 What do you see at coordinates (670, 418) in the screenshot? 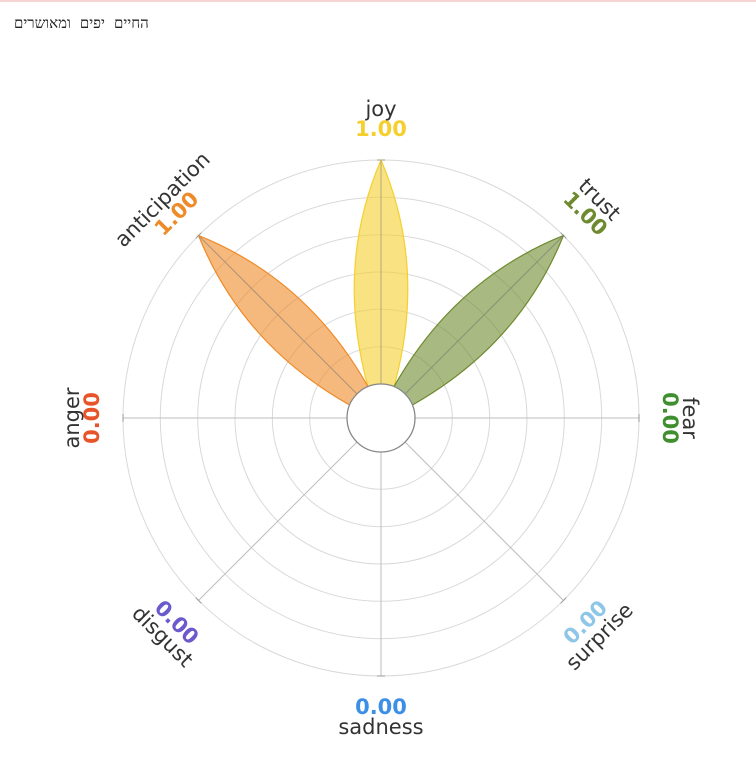
I see `axis-value-fear: 0.00` at bounding box center [670, 418].